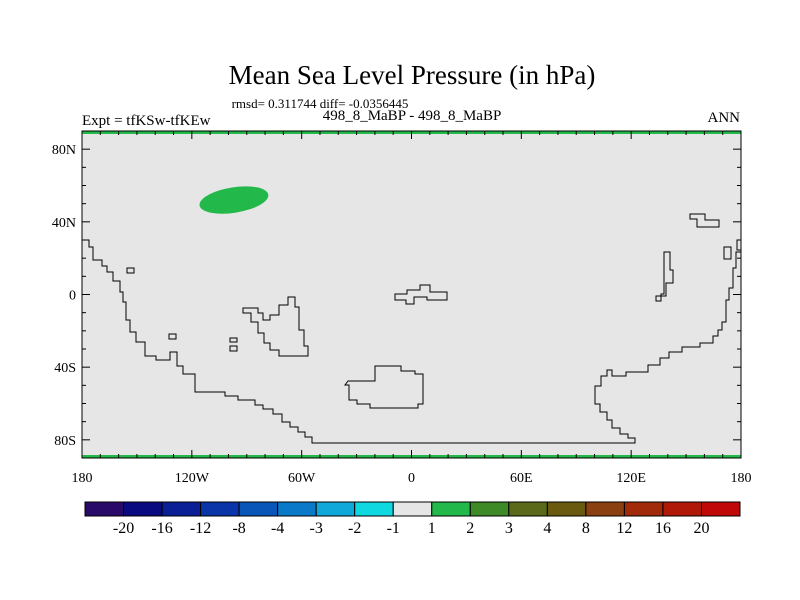 This screenshot has width=800, height=600. What do you see at coordinates (200, 528) in the screenshot?
I see `colorbar-label: -12` at bounding box center [200, 528].